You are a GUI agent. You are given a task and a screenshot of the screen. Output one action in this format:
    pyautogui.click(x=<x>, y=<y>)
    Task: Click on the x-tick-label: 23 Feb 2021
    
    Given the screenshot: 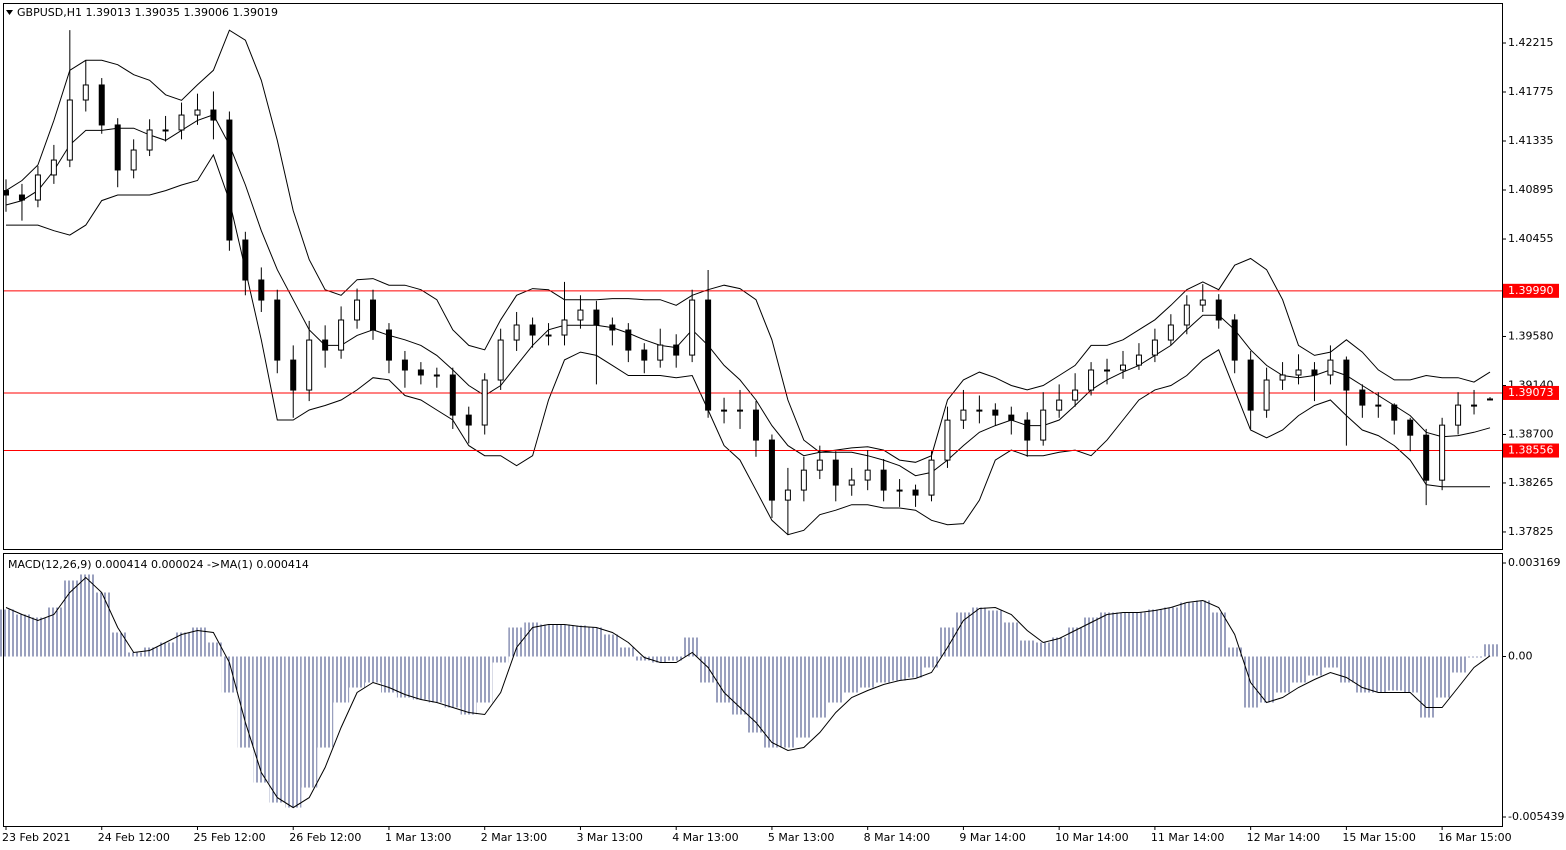 What is the action you would take?
    pyautogui.click(x=36, y=837)
    